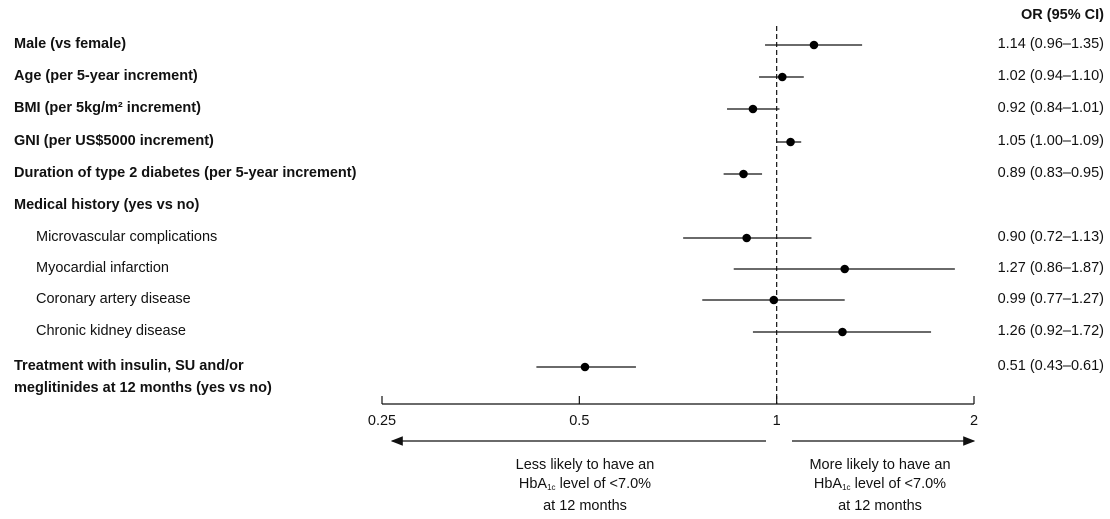 This screenshot has width=1110, height=519. I want to click on left-note-line3: at 12 months, so click(585, 506).